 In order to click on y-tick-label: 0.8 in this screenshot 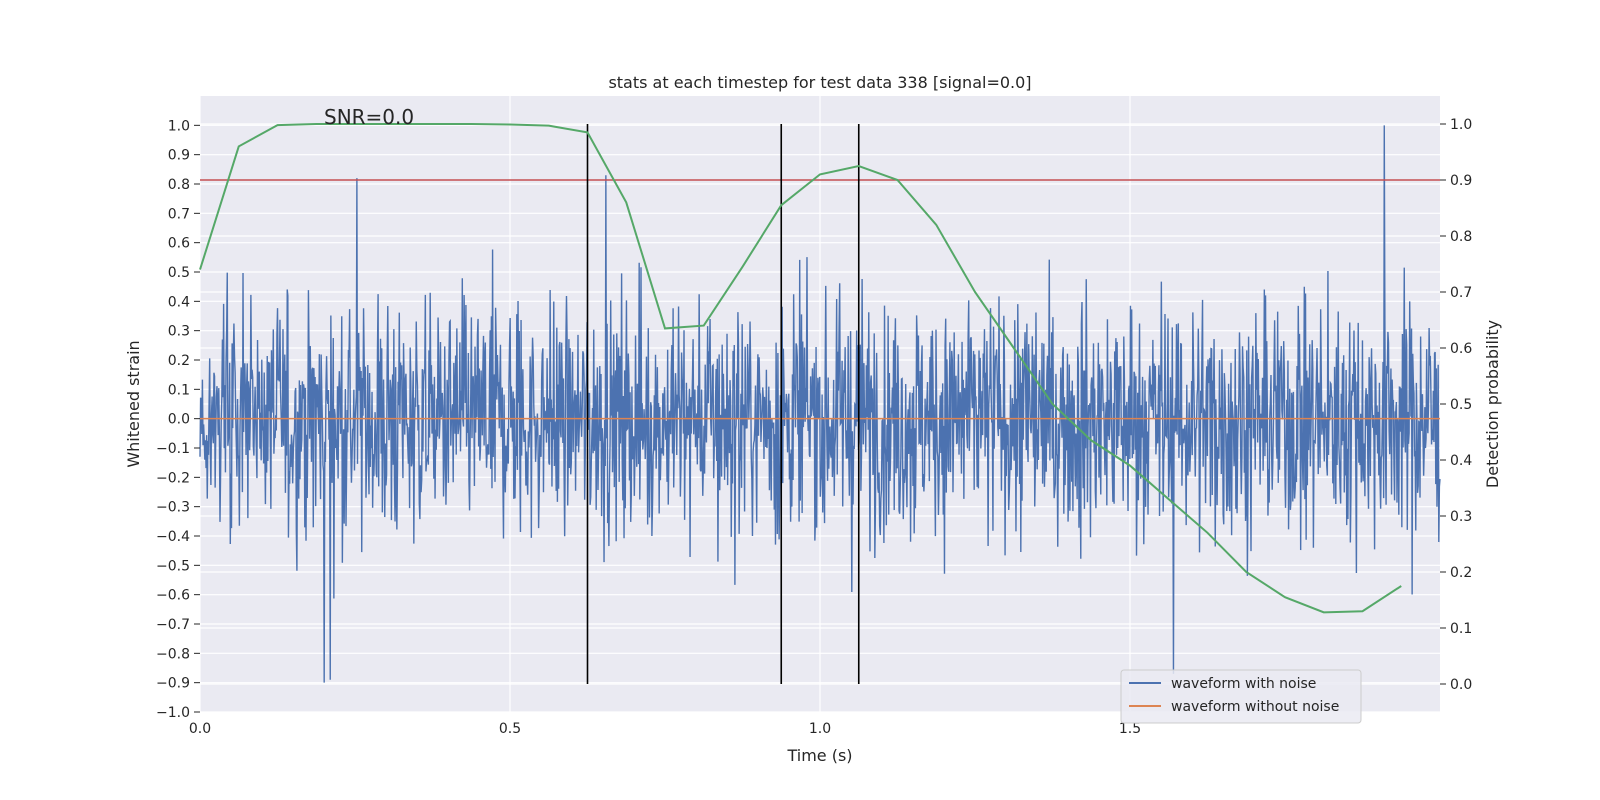, I will do `click(179, 185)`.